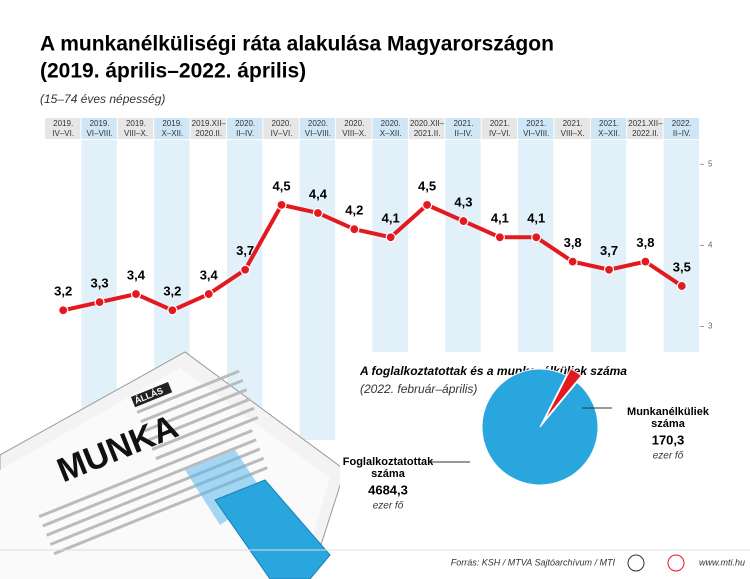 The width and height of the screenshot is (750, 579). Describe the element at coordinates (722, 562) in the screenshot. I see `site: www.mti.hu` at that location.